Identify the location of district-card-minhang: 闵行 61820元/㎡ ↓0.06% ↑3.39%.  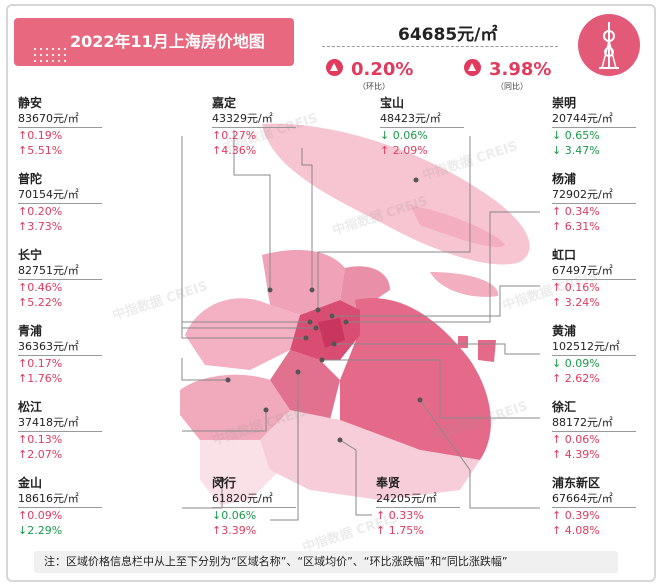
(254, 507).